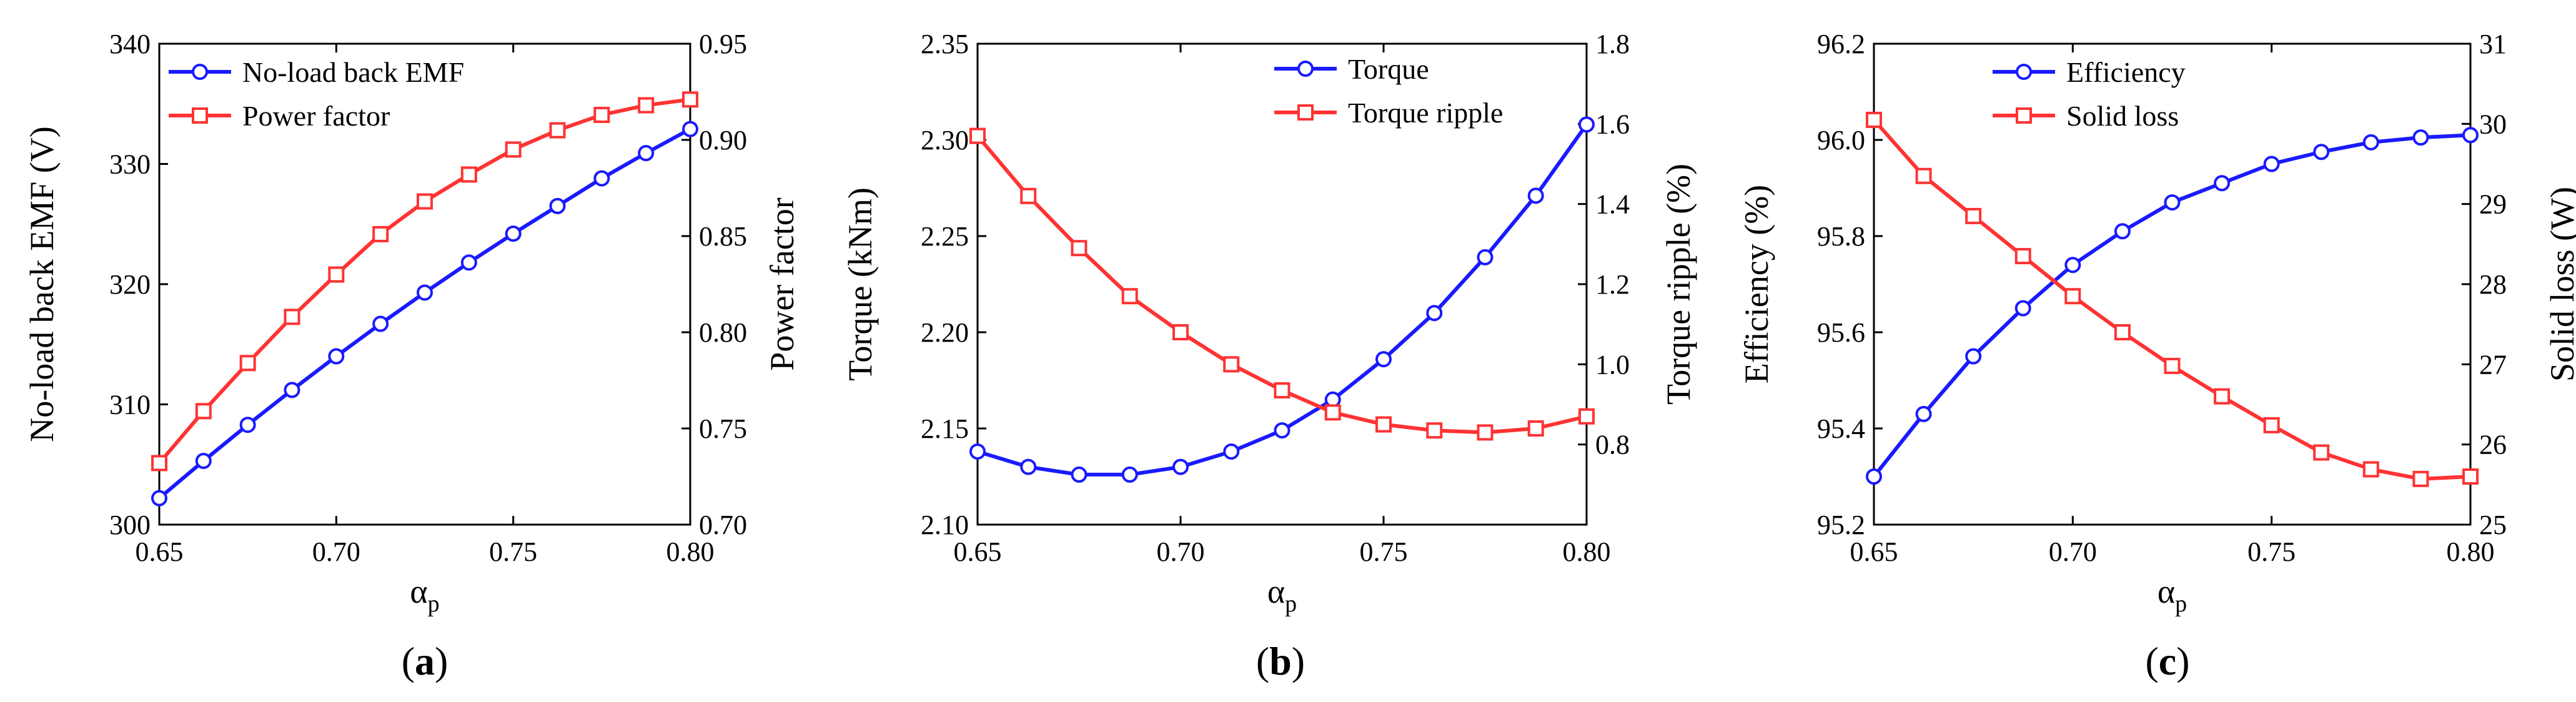  I want to click on y-right-tick-label: 1.4, so click(1612, 205).